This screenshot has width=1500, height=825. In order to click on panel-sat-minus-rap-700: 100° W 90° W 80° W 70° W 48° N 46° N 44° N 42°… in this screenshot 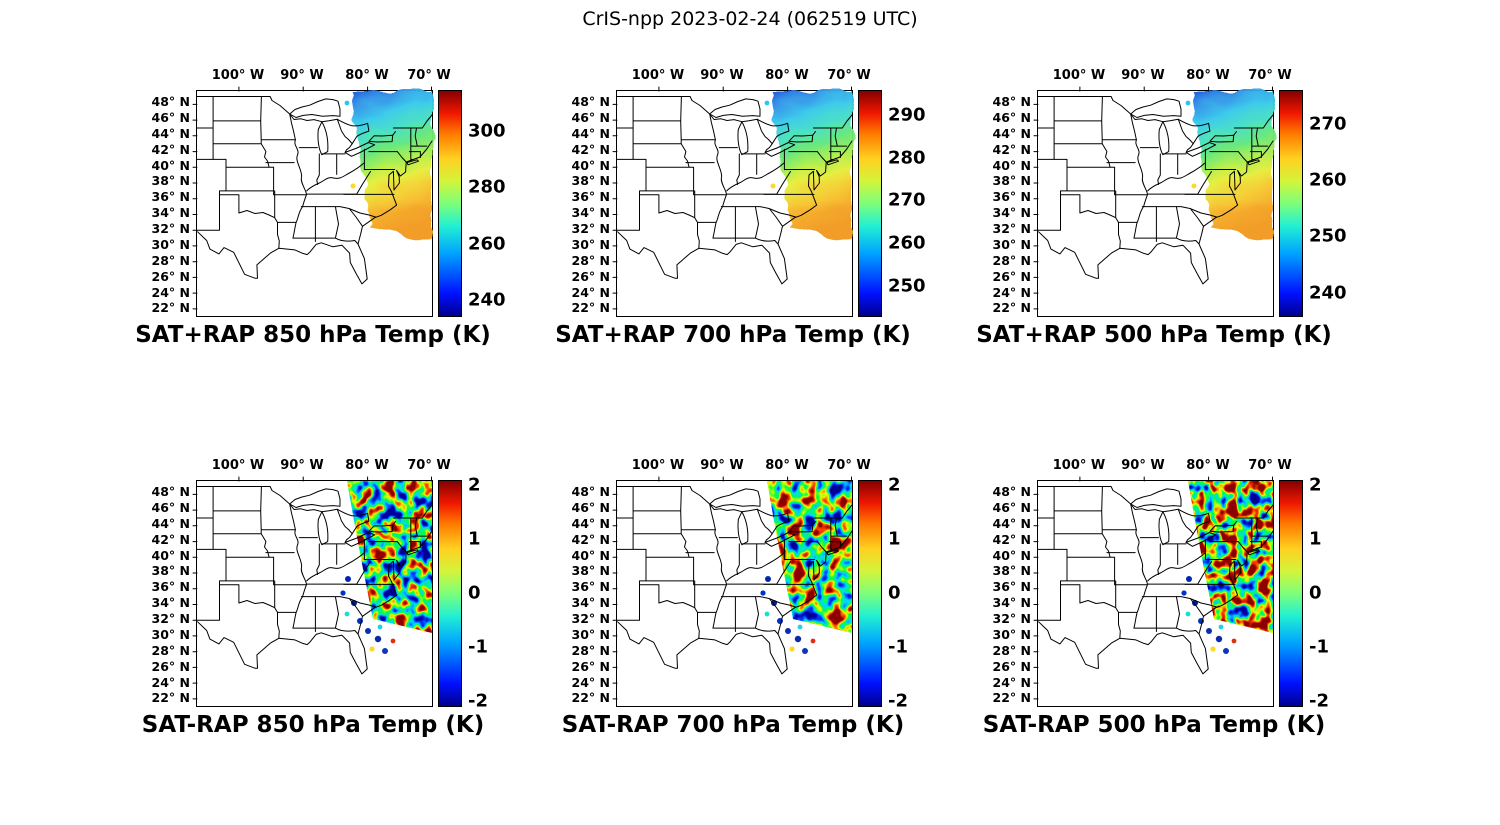, I will do `click(745, 606)`.